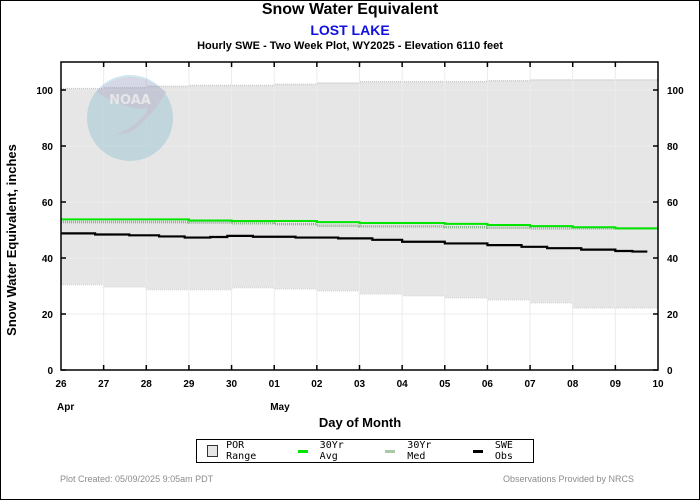  I want to click on noaa-logo-bird, so click(131, 106).